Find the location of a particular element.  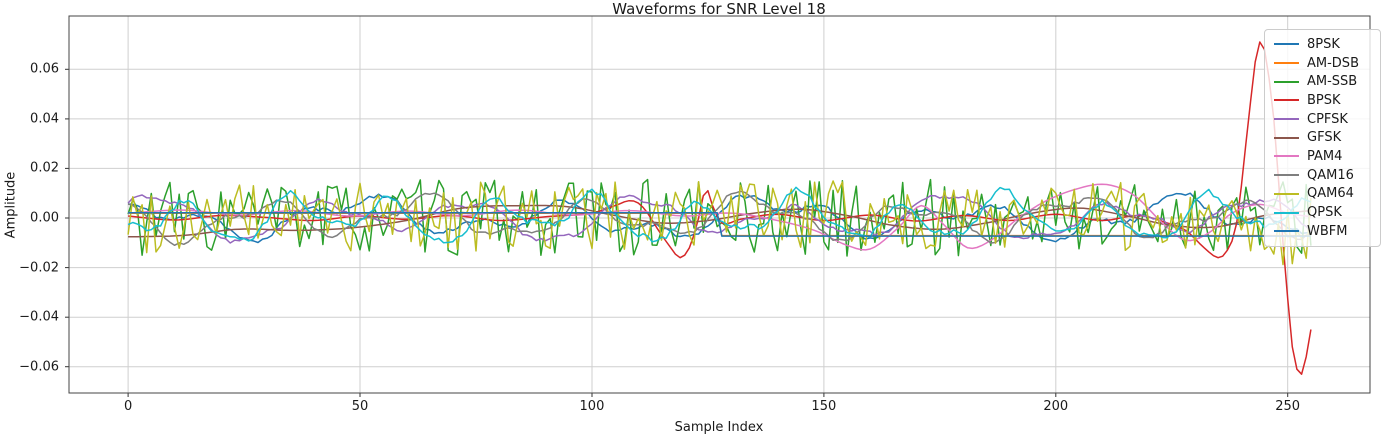

legend-label: BPSK is located at coordinates (1324, 100).